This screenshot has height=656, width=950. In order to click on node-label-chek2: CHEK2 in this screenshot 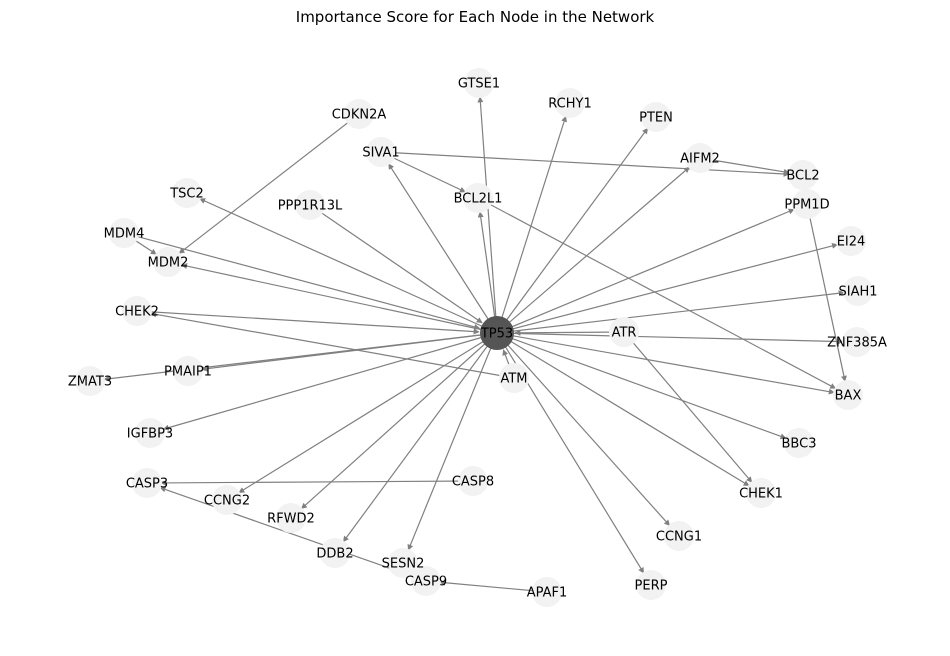, I will do `click(137, 312)`.